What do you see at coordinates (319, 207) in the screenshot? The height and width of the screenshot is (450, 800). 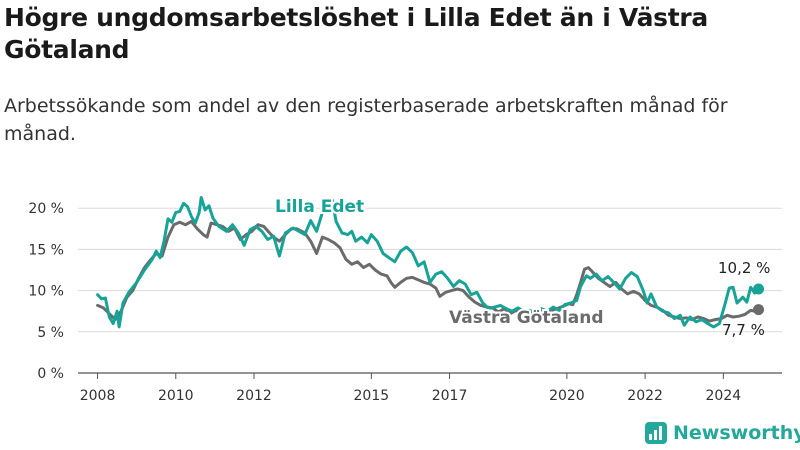 I see `series-label-lilla-edet: Lilla Edet` at bounding box center [319, 207].